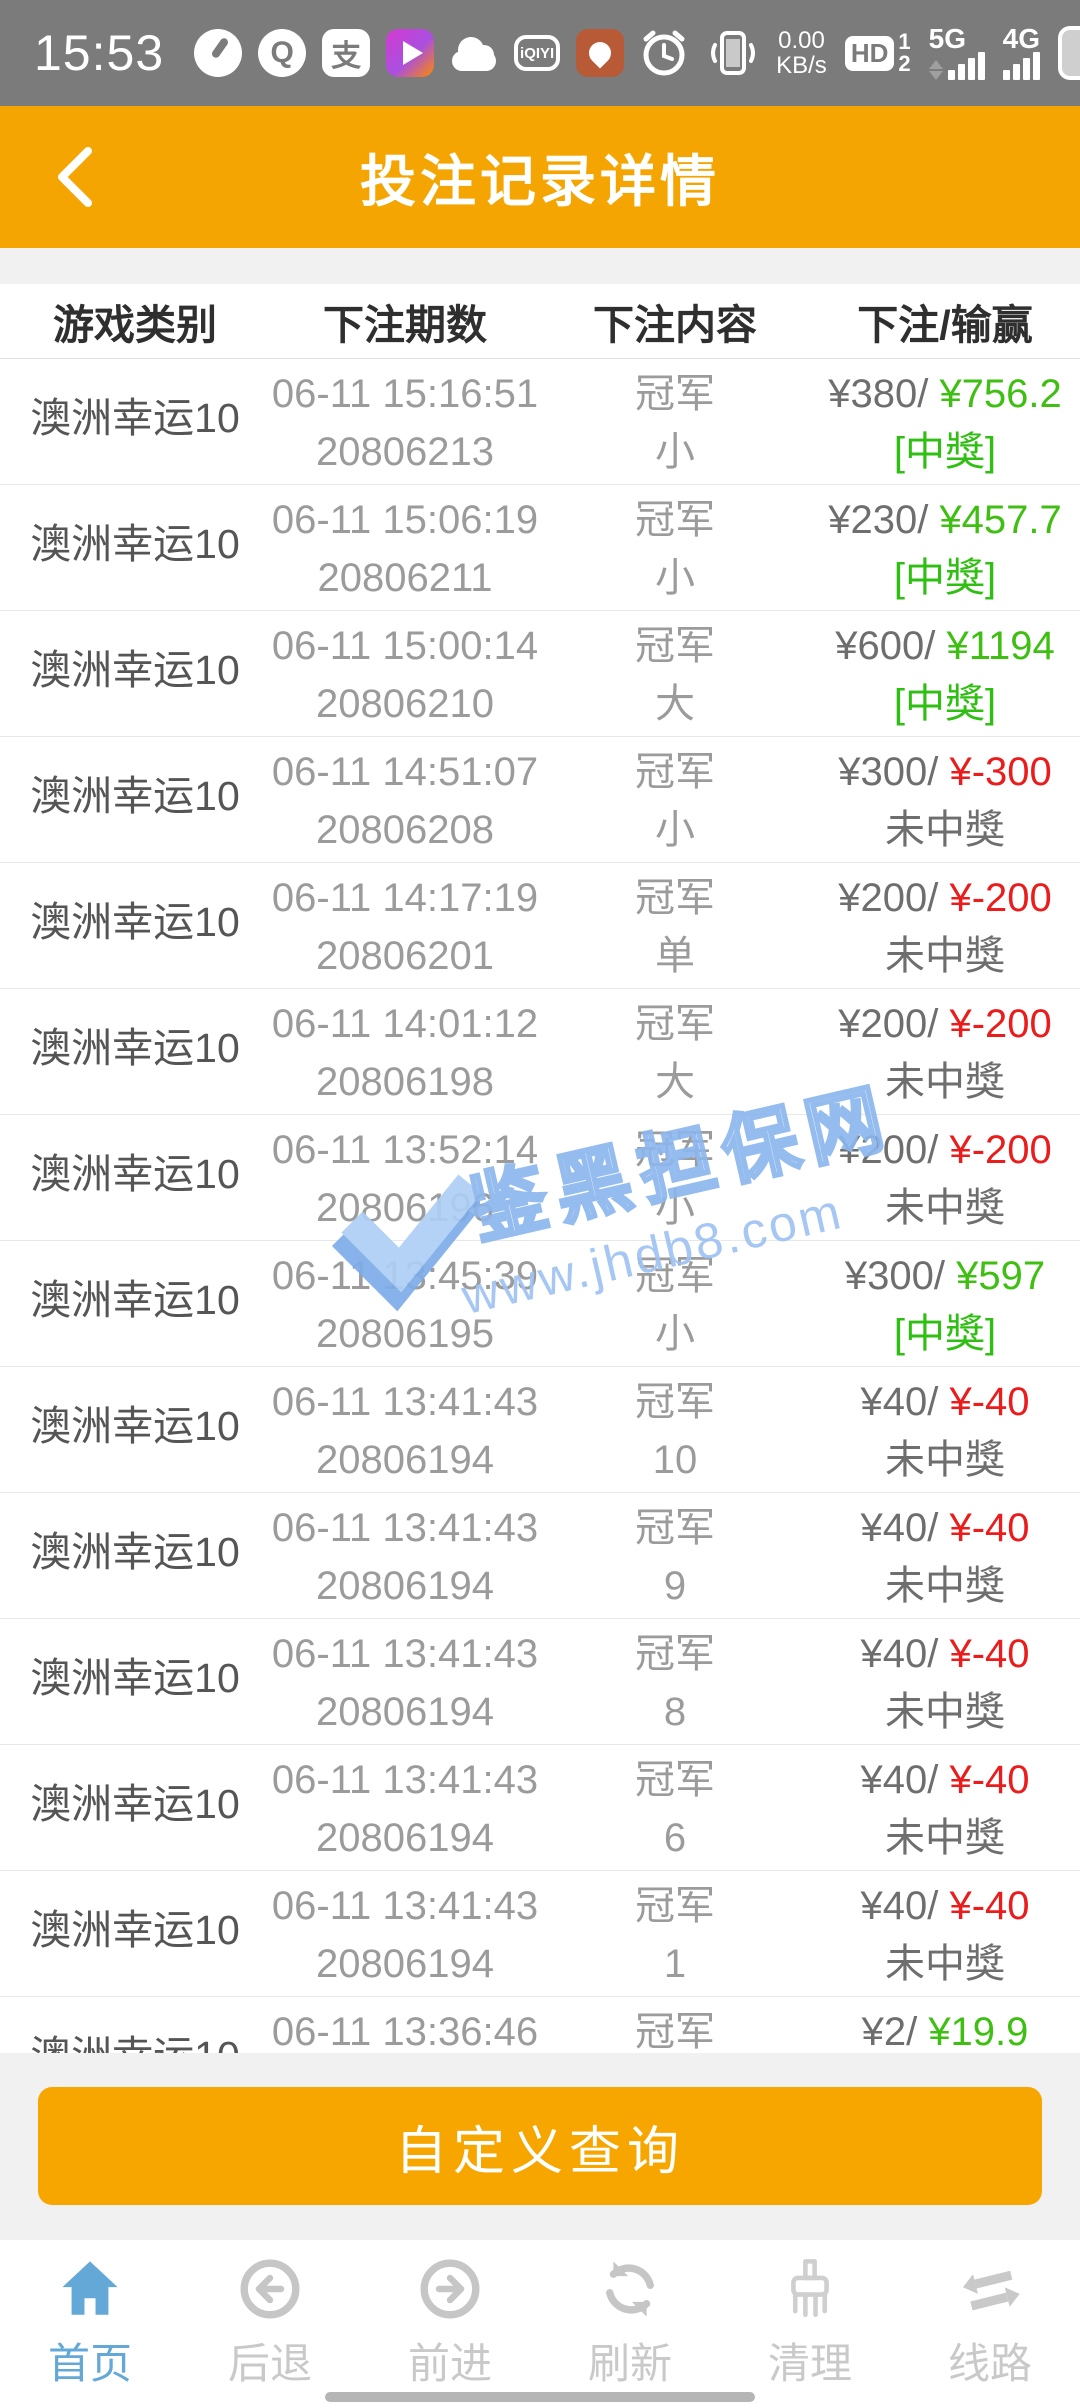 The height and width of the screenshot is (2408, 1080). Describe the element at coordinates (90, 2324) in the screenshot. I see `nav-item-home: 首页` at that location.